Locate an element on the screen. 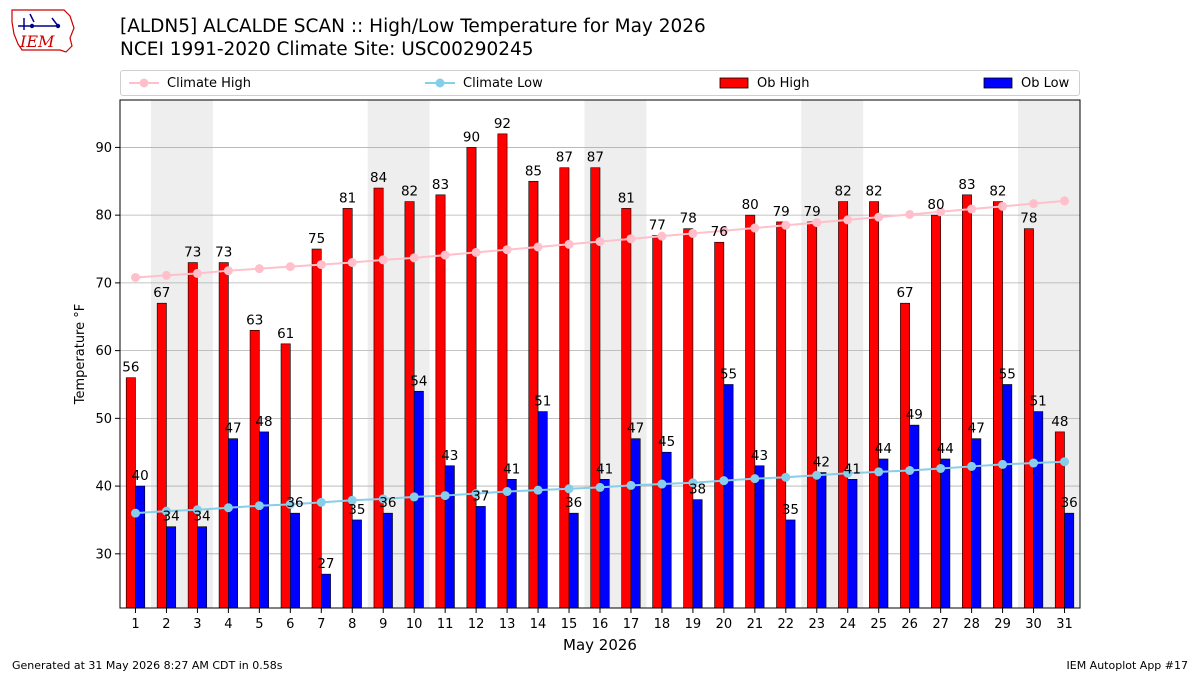  logo-text: IEM is located at coordinates (37, 41).